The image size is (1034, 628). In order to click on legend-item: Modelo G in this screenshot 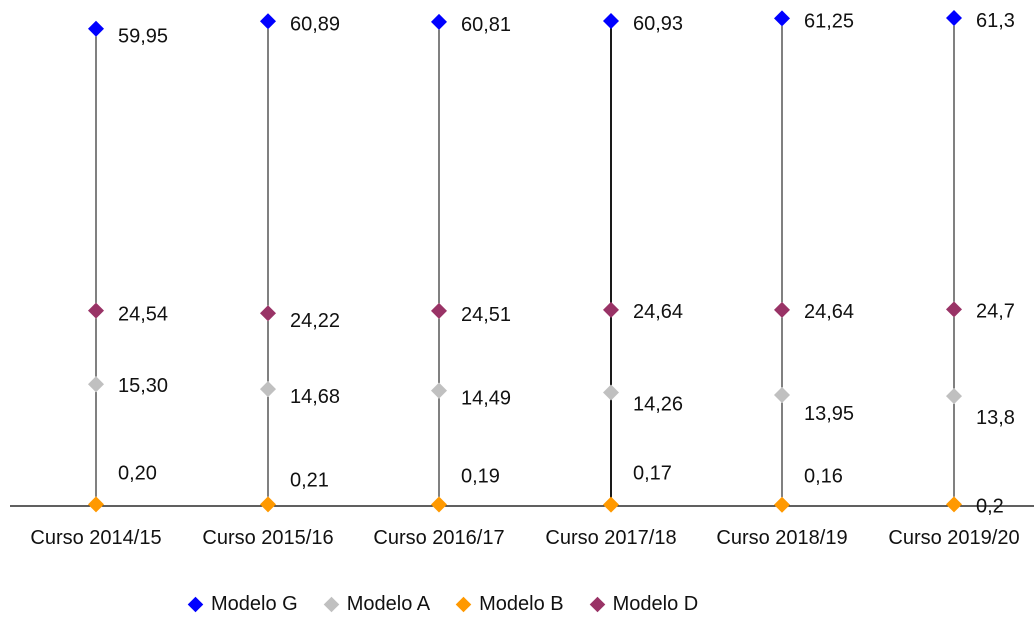, I will do `click(242, 604)`.